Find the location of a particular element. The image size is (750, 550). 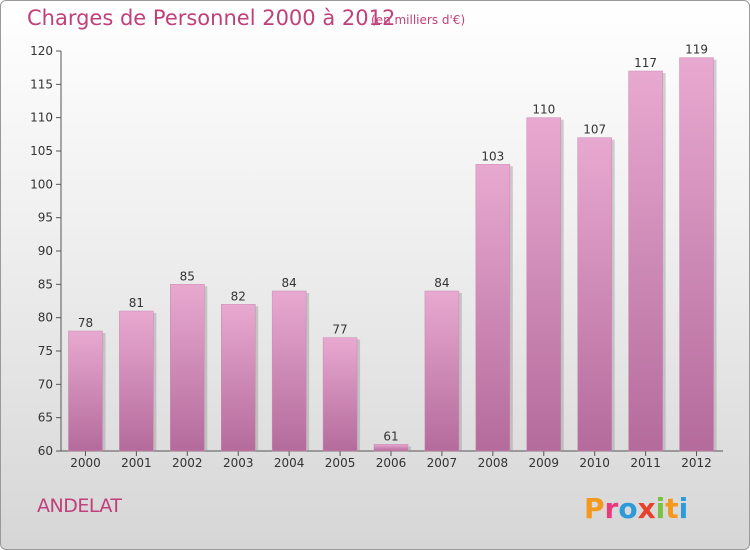

y-tick-label: 90 is located at coordinates (45, 251).